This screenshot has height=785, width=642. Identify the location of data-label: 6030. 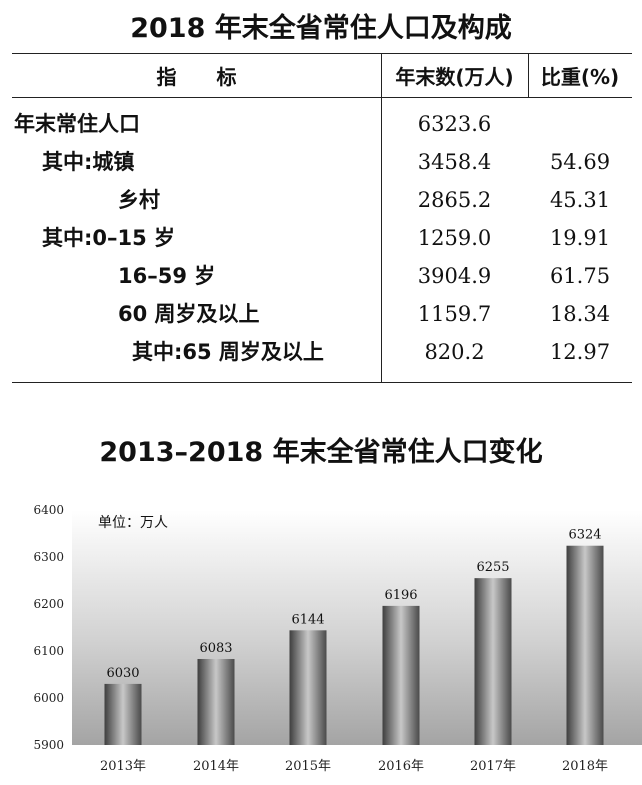
(122, 673).